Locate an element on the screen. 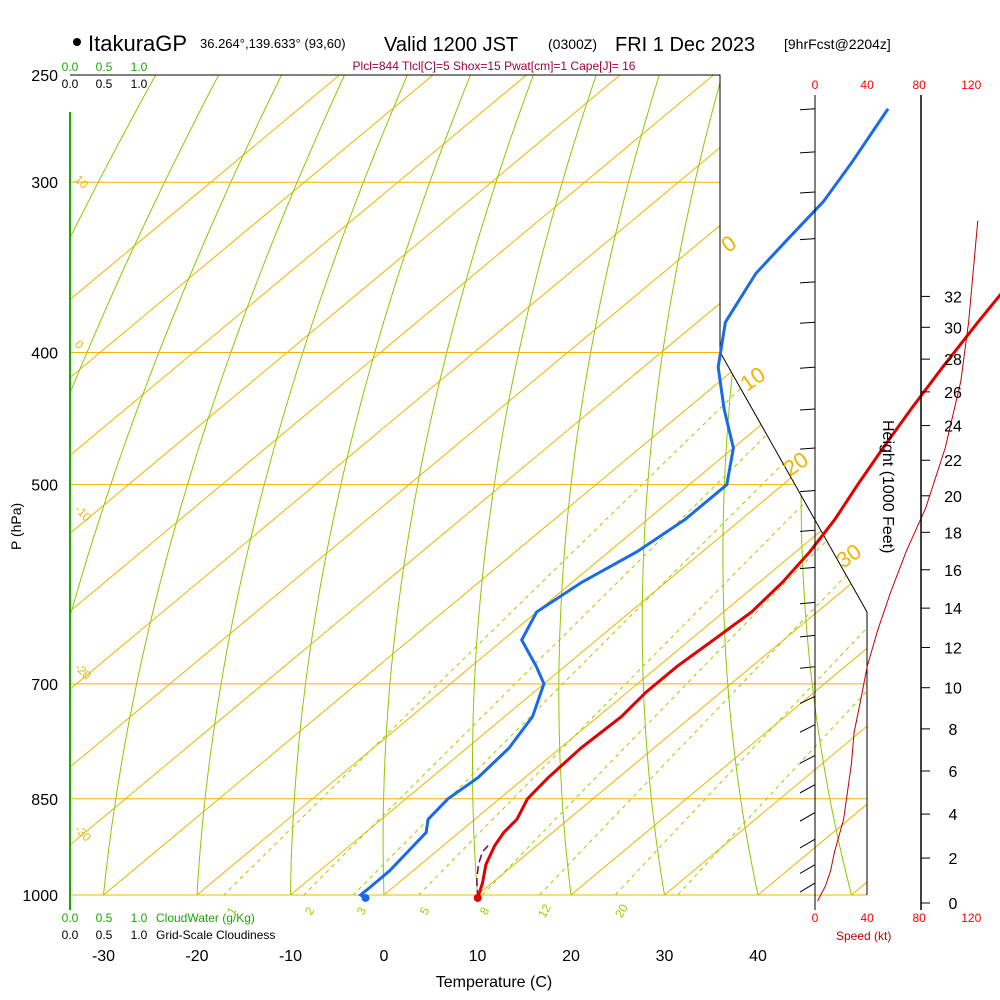 The image size is (1000, 1000). height-tick: 14 is located at coordinates (953, 609).